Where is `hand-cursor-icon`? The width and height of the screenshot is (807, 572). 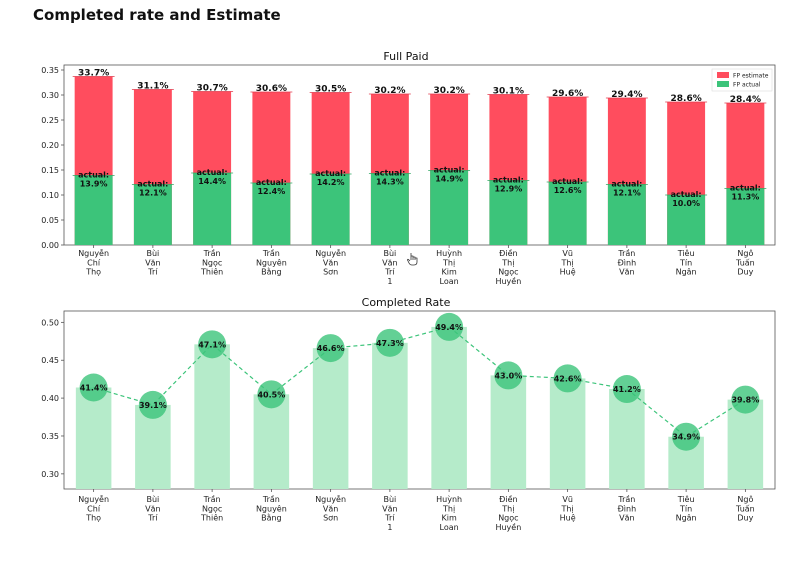 hand-cursor-icon is located at coordinates (412, 259).